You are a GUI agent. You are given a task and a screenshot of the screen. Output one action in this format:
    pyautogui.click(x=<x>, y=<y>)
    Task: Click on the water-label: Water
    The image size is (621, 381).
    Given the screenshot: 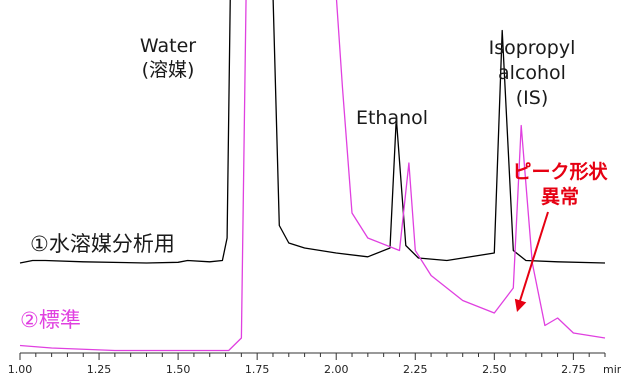 What is the action you would take?
    pyautogui.click(x=168, y=46)
    